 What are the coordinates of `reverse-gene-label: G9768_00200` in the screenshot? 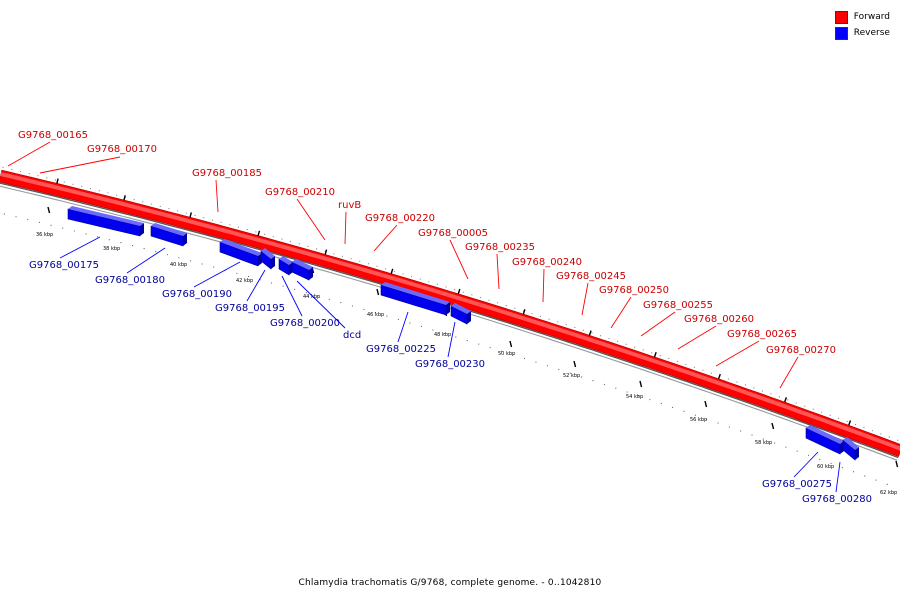 It's located at (305, 323).